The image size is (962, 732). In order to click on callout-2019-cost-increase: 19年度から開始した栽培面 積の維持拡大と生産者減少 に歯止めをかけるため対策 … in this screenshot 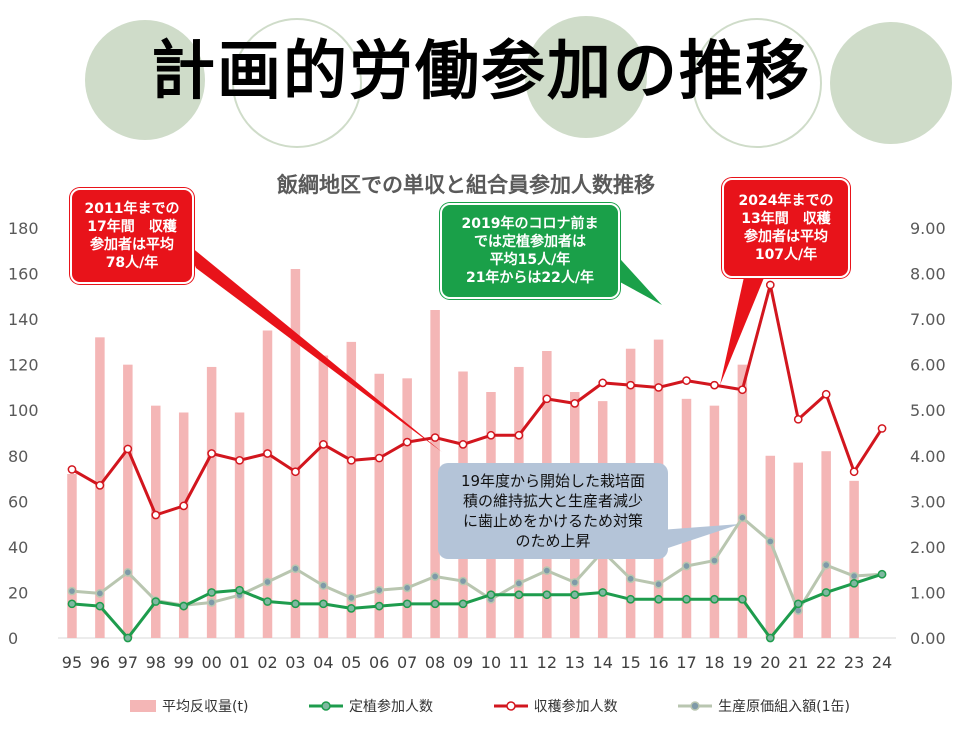, I will do `click(553, 511)`.